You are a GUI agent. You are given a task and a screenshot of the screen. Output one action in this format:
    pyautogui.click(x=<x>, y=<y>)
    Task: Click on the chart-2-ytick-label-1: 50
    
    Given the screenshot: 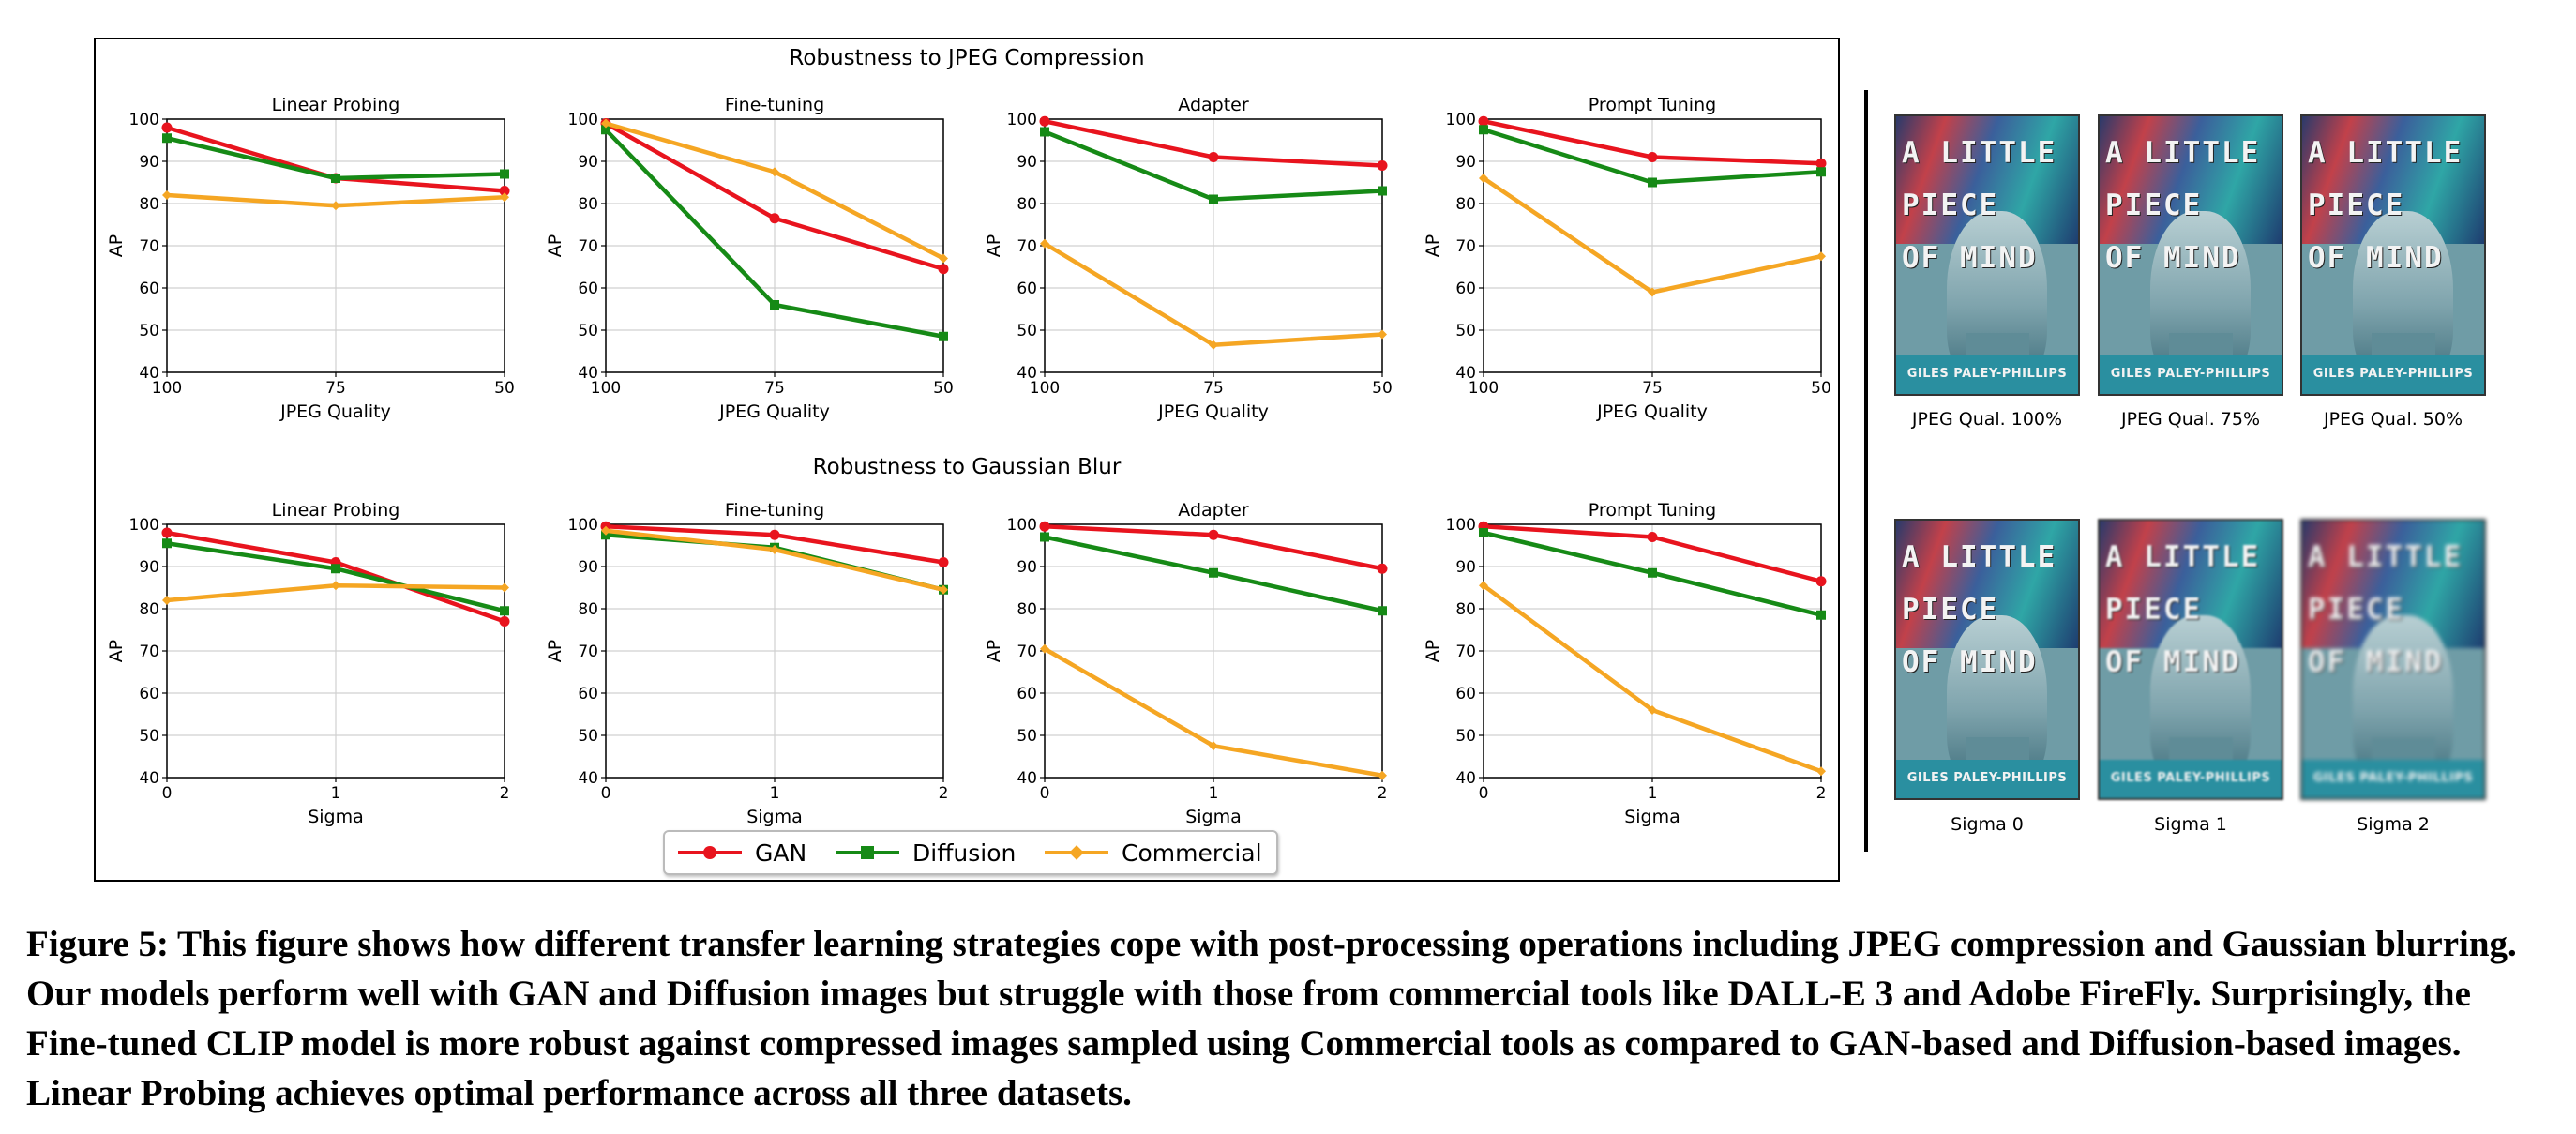 What is the action you would take?
    pyautogui.click(x=588, y=331)
    